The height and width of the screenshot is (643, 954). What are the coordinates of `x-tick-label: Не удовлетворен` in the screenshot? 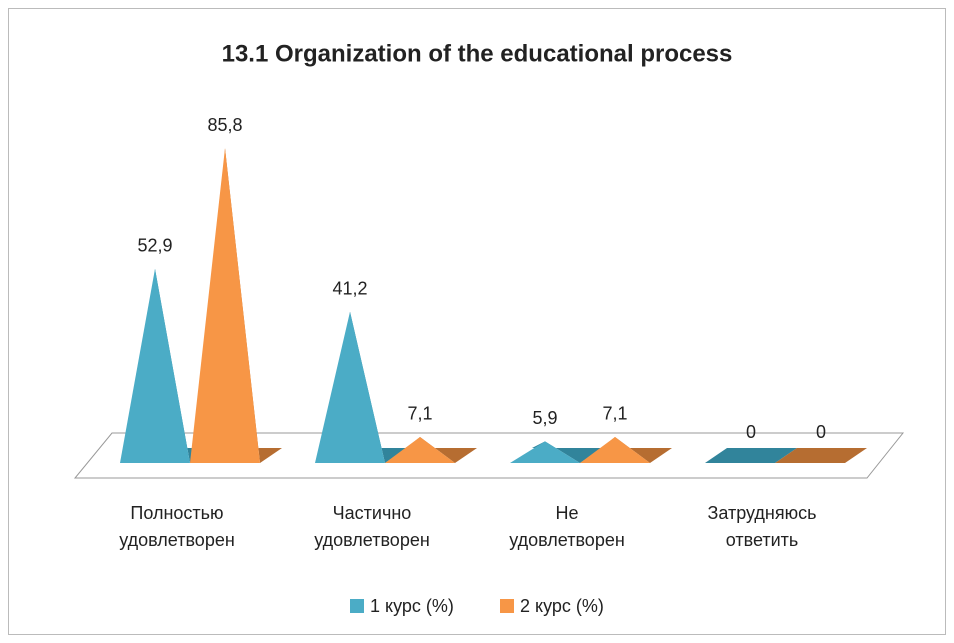 It's located at (567, 526).